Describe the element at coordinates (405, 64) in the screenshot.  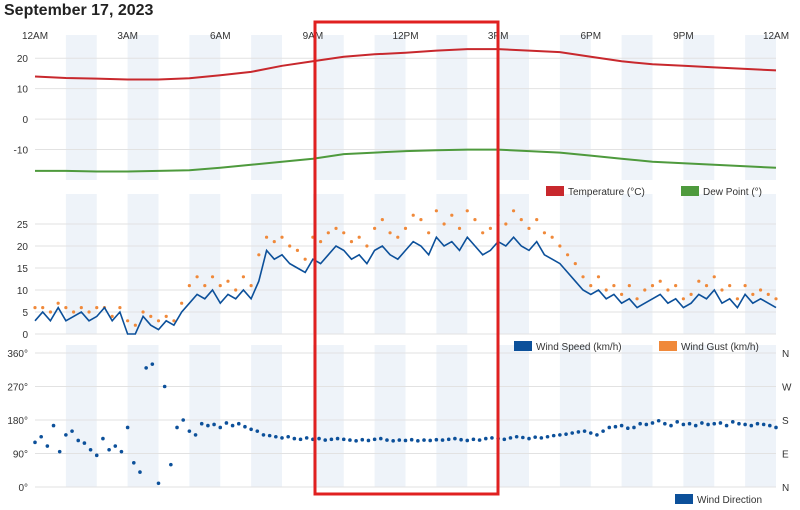
I see `temperature-line` at that location.